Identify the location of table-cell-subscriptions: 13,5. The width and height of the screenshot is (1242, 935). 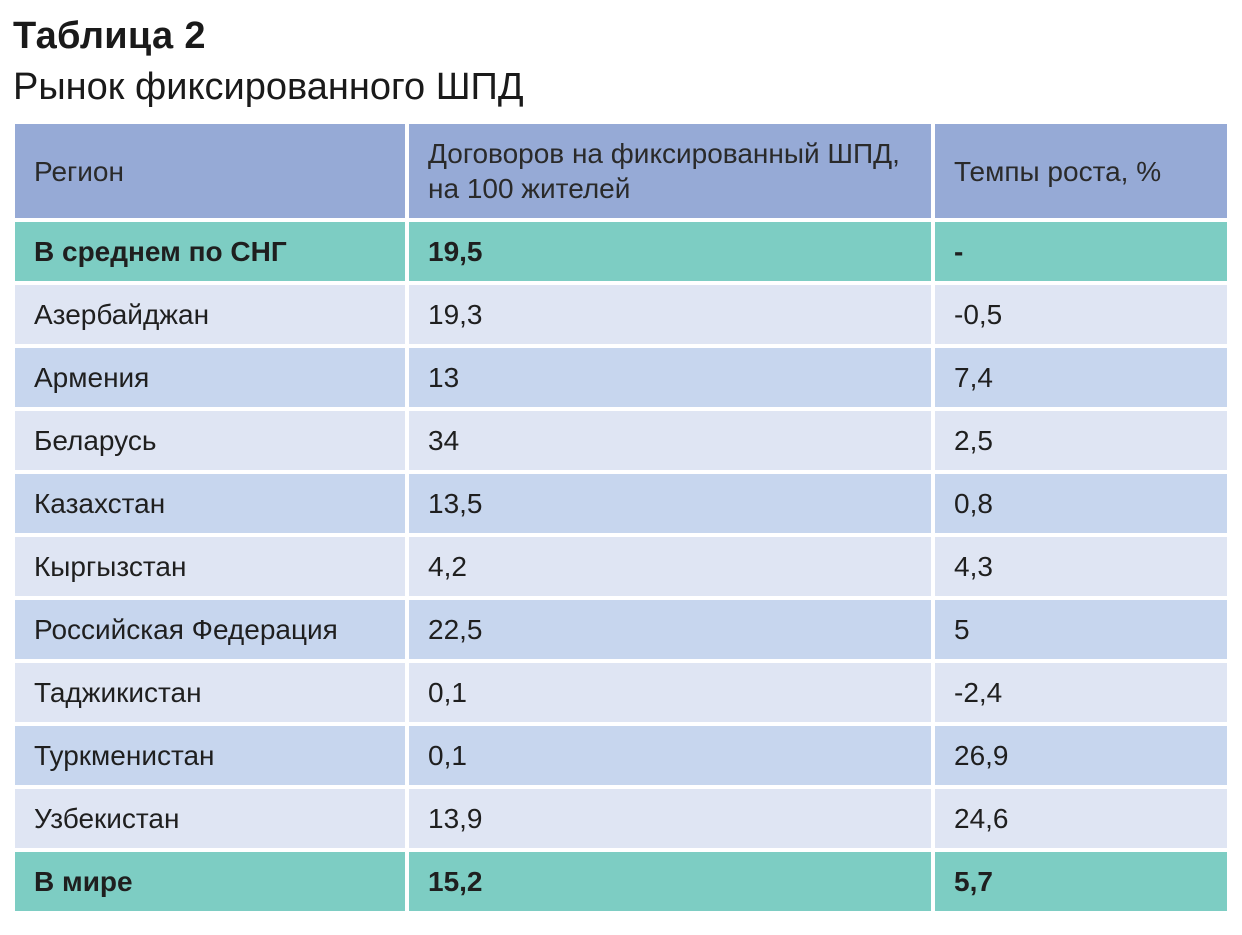
(672, 505).